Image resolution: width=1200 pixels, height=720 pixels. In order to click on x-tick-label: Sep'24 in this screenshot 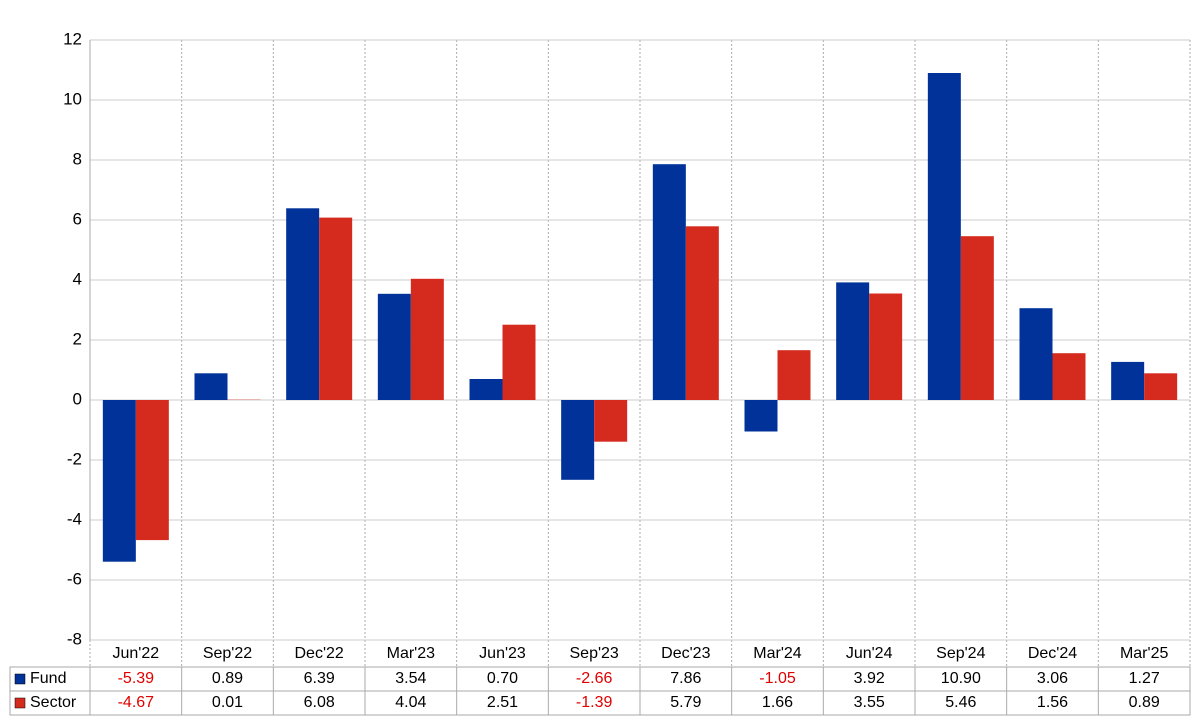, I will do `click(960, 653)`.